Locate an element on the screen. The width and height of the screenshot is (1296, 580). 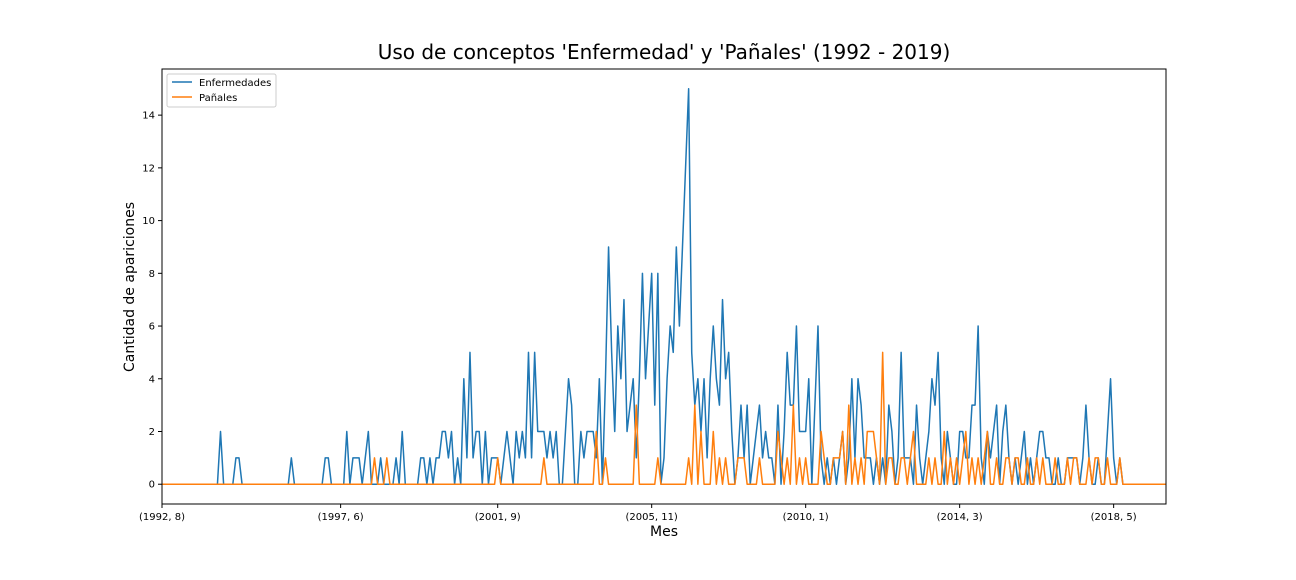
y-tick-label: 4 is located at coordinates (152, 379).